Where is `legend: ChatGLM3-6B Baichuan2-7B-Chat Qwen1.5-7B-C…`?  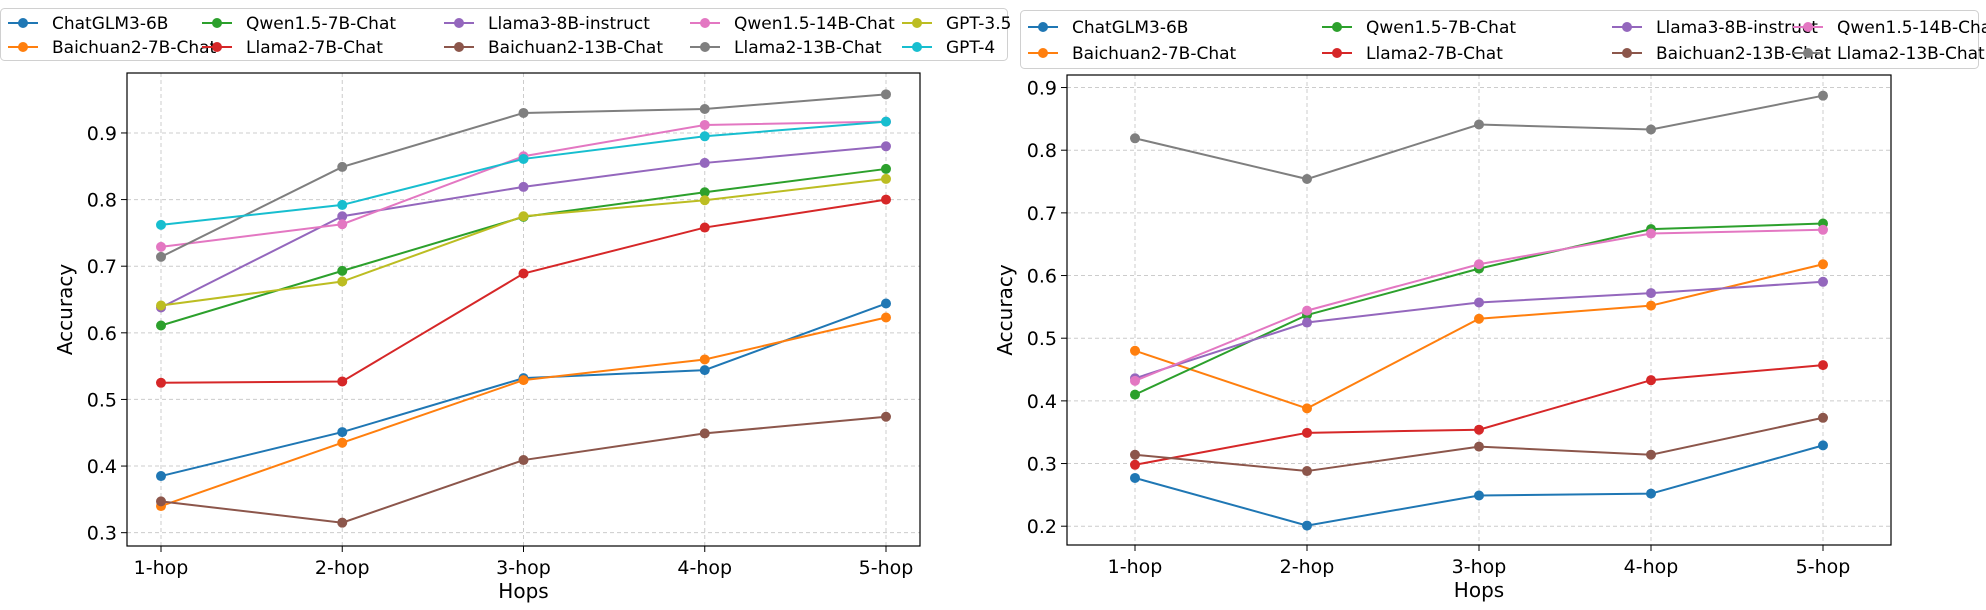
legend: ChatGLM3-6B Baichuan2-7B-Chat Qwen1.5-7B-C… is located at coordinates (1503, 39).